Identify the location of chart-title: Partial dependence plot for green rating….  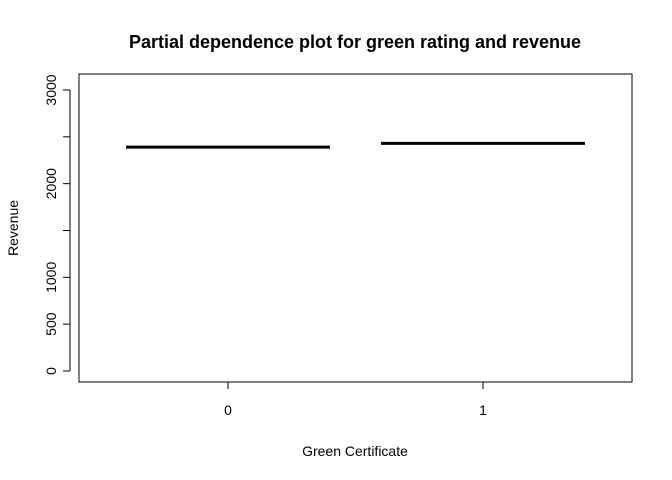
(355, 42).